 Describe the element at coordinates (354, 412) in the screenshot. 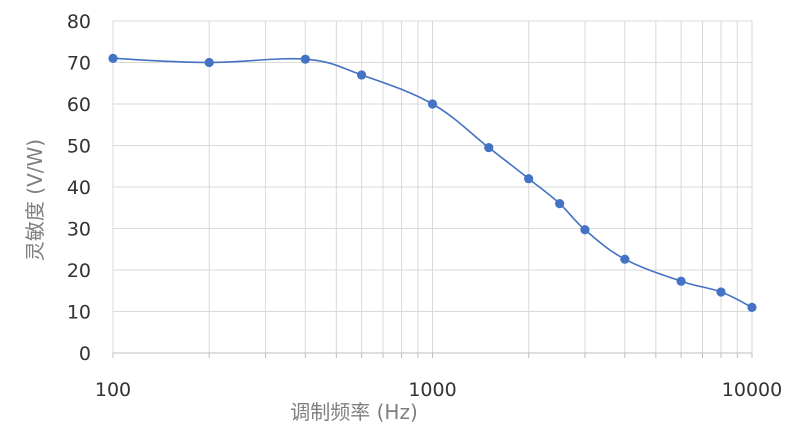

I see `x-axis-title: 调制频率 (Hz)` at that location.